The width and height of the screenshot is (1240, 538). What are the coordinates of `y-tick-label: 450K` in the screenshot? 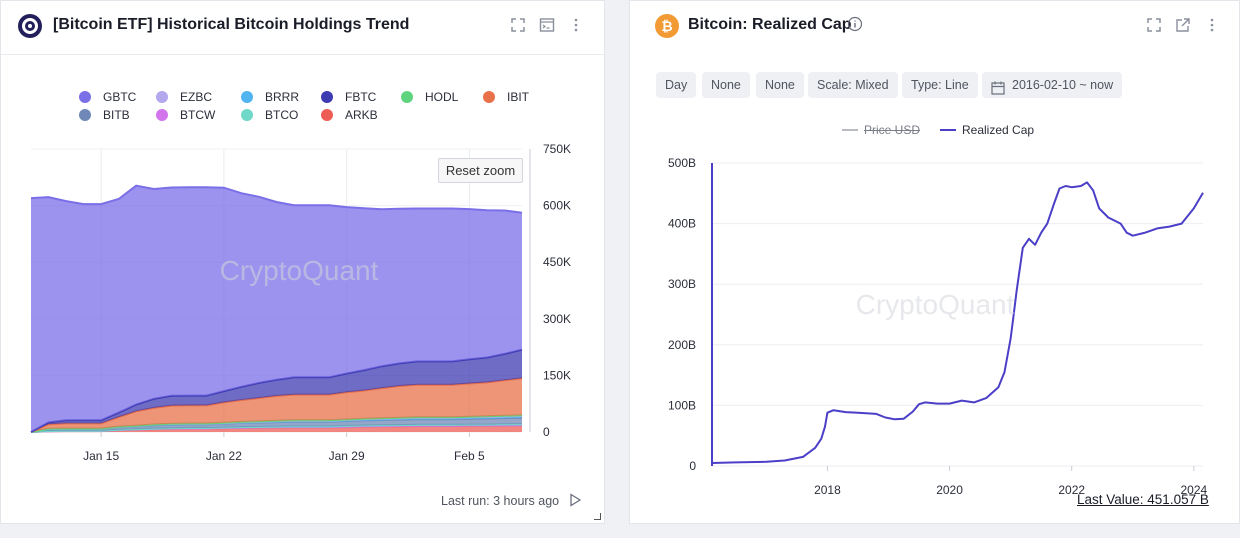 It's located at (557, 262).